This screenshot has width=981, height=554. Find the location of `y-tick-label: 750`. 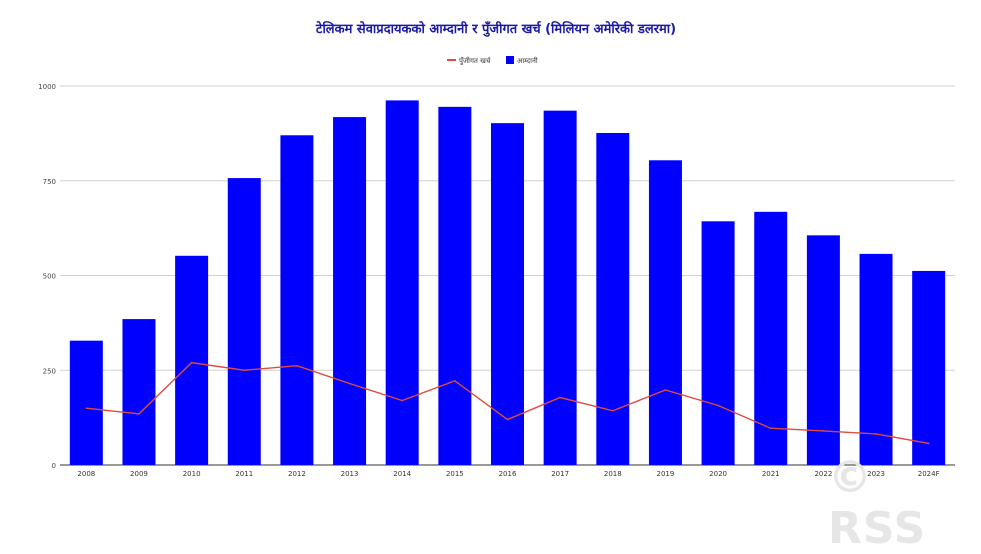

y-tick-label: 750 is located at coordinates (49, 182).